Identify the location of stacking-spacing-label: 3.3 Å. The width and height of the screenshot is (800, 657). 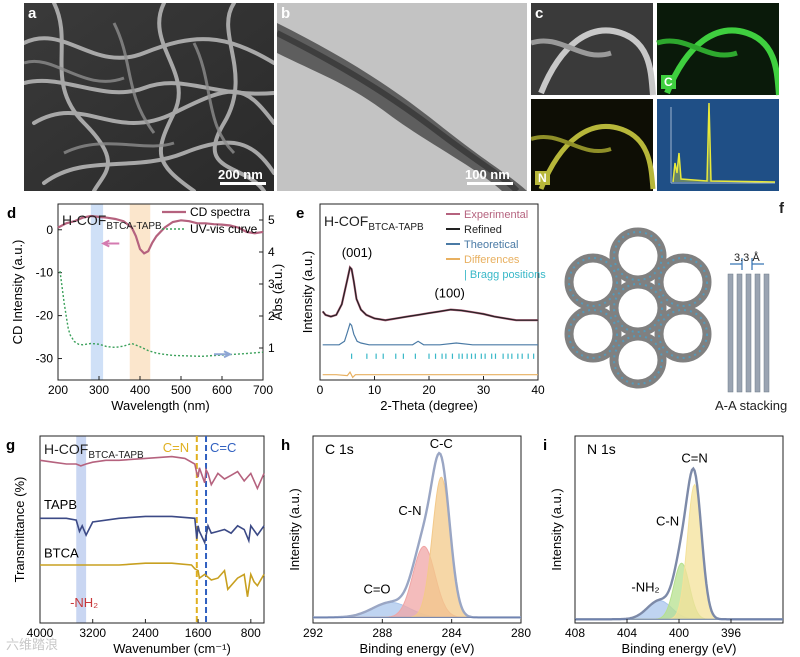
(747, 258).